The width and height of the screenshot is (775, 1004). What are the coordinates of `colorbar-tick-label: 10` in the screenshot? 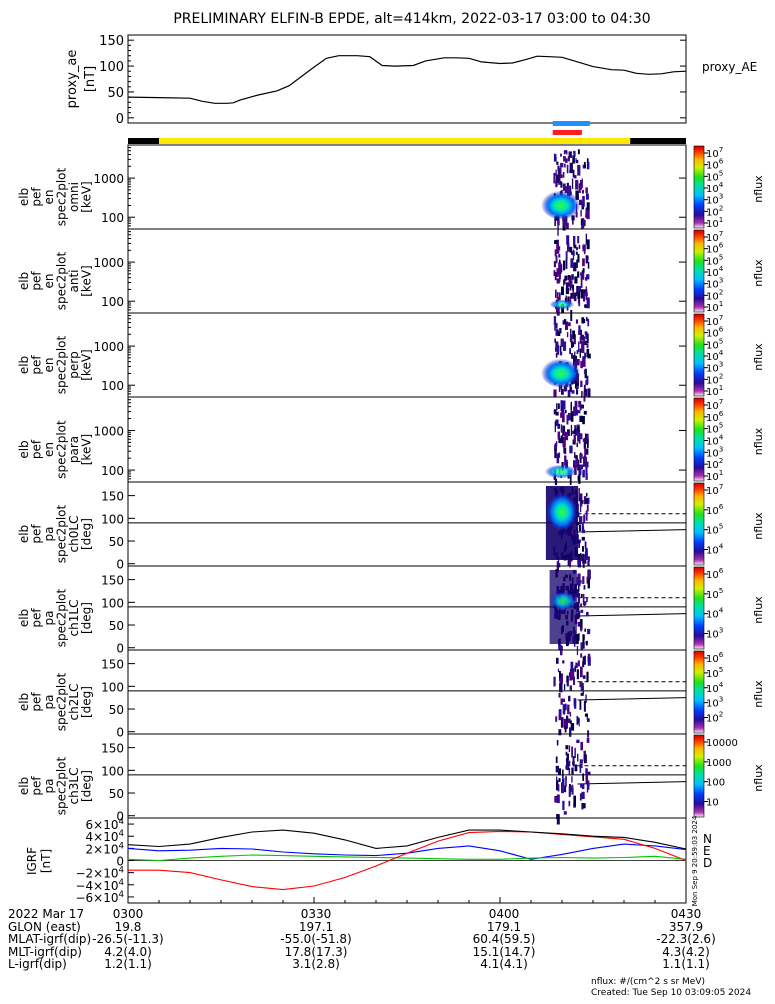 It's located at (712, 803).